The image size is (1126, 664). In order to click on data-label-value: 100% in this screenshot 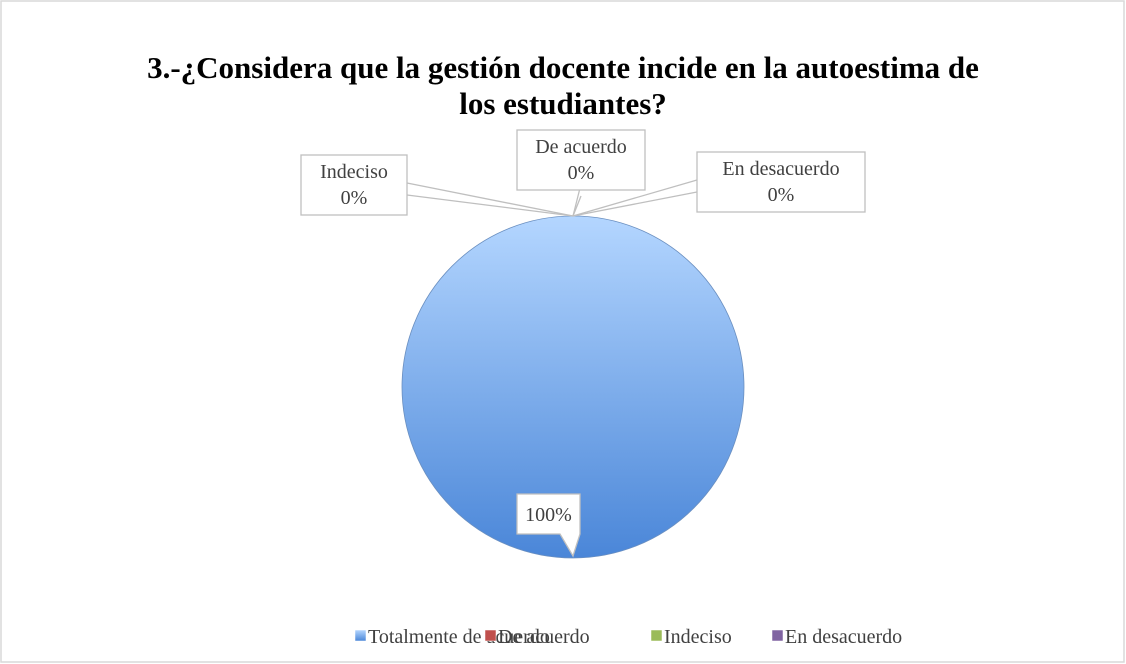, I will do `click(548, 515)`.